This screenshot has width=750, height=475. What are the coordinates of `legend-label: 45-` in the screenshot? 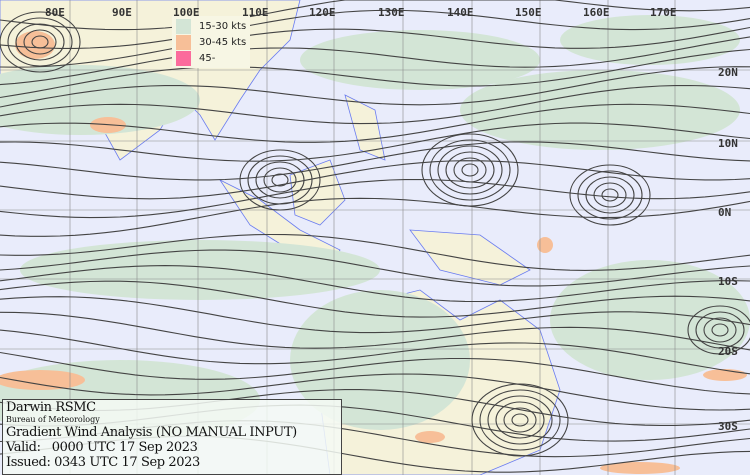 It's located at (207, 58).